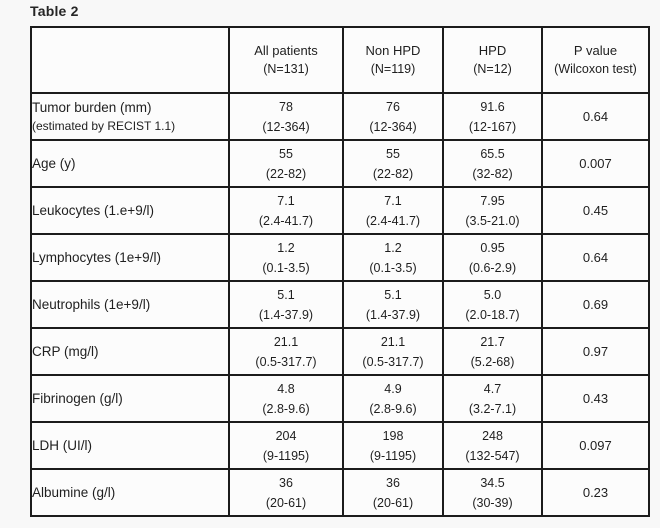 Image resolution: width=660 pixels, height=528 pixels. Describe the element at coordinates (286, 106) in the screenshot. I see `median-value: 78` at that location.